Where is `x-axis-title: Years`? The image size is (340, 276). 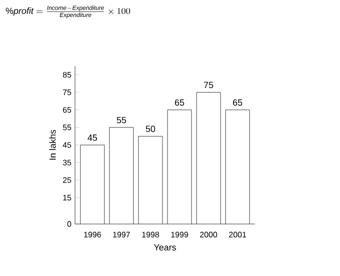 x-axis-title: Years is located at coordinates (165, 247).